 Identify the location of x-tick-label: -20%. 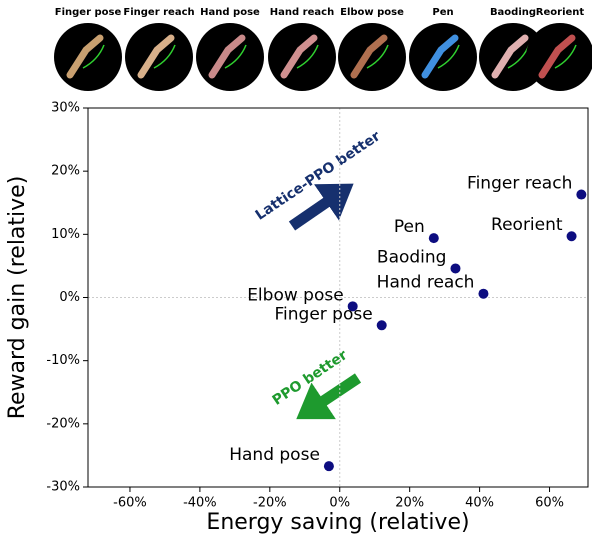
(270, 503).